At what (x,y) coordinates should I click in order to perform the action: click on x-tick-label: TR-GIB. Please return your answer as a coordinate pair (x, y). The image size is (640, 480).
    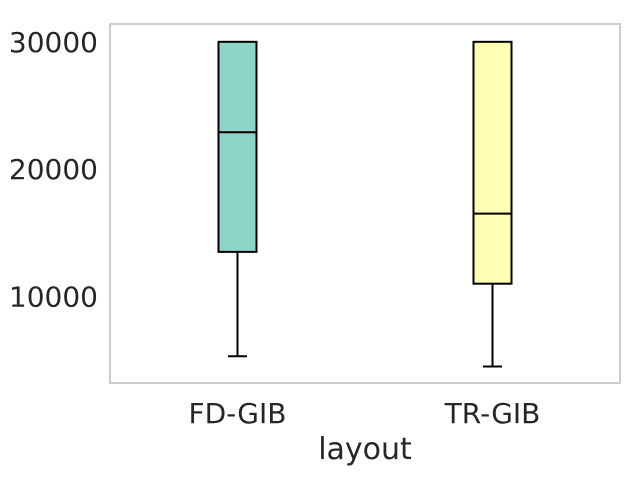
    Looking at the image, I should click on (492, 413).